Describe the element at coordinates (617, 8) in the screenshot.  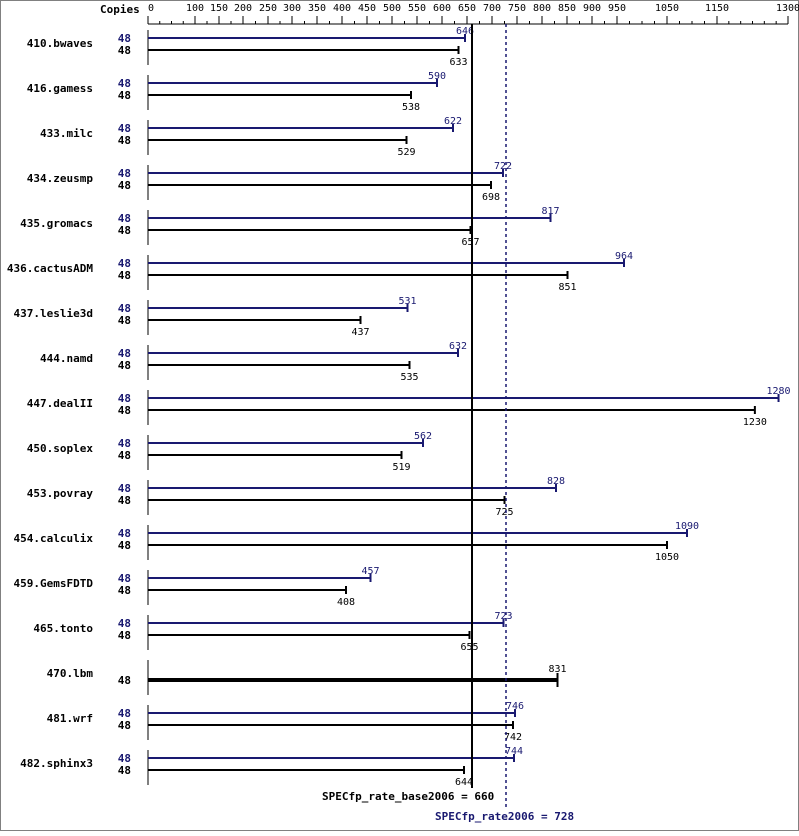
I see `x-axis-tick-label: 950` at that location.